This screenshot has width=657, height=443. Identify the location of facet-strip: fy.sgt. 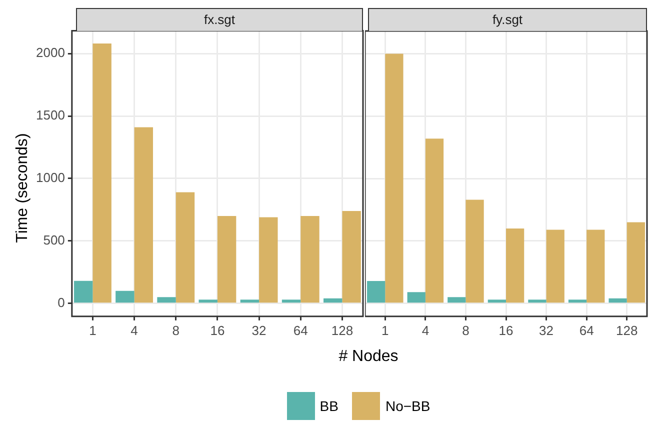
(507, 19).